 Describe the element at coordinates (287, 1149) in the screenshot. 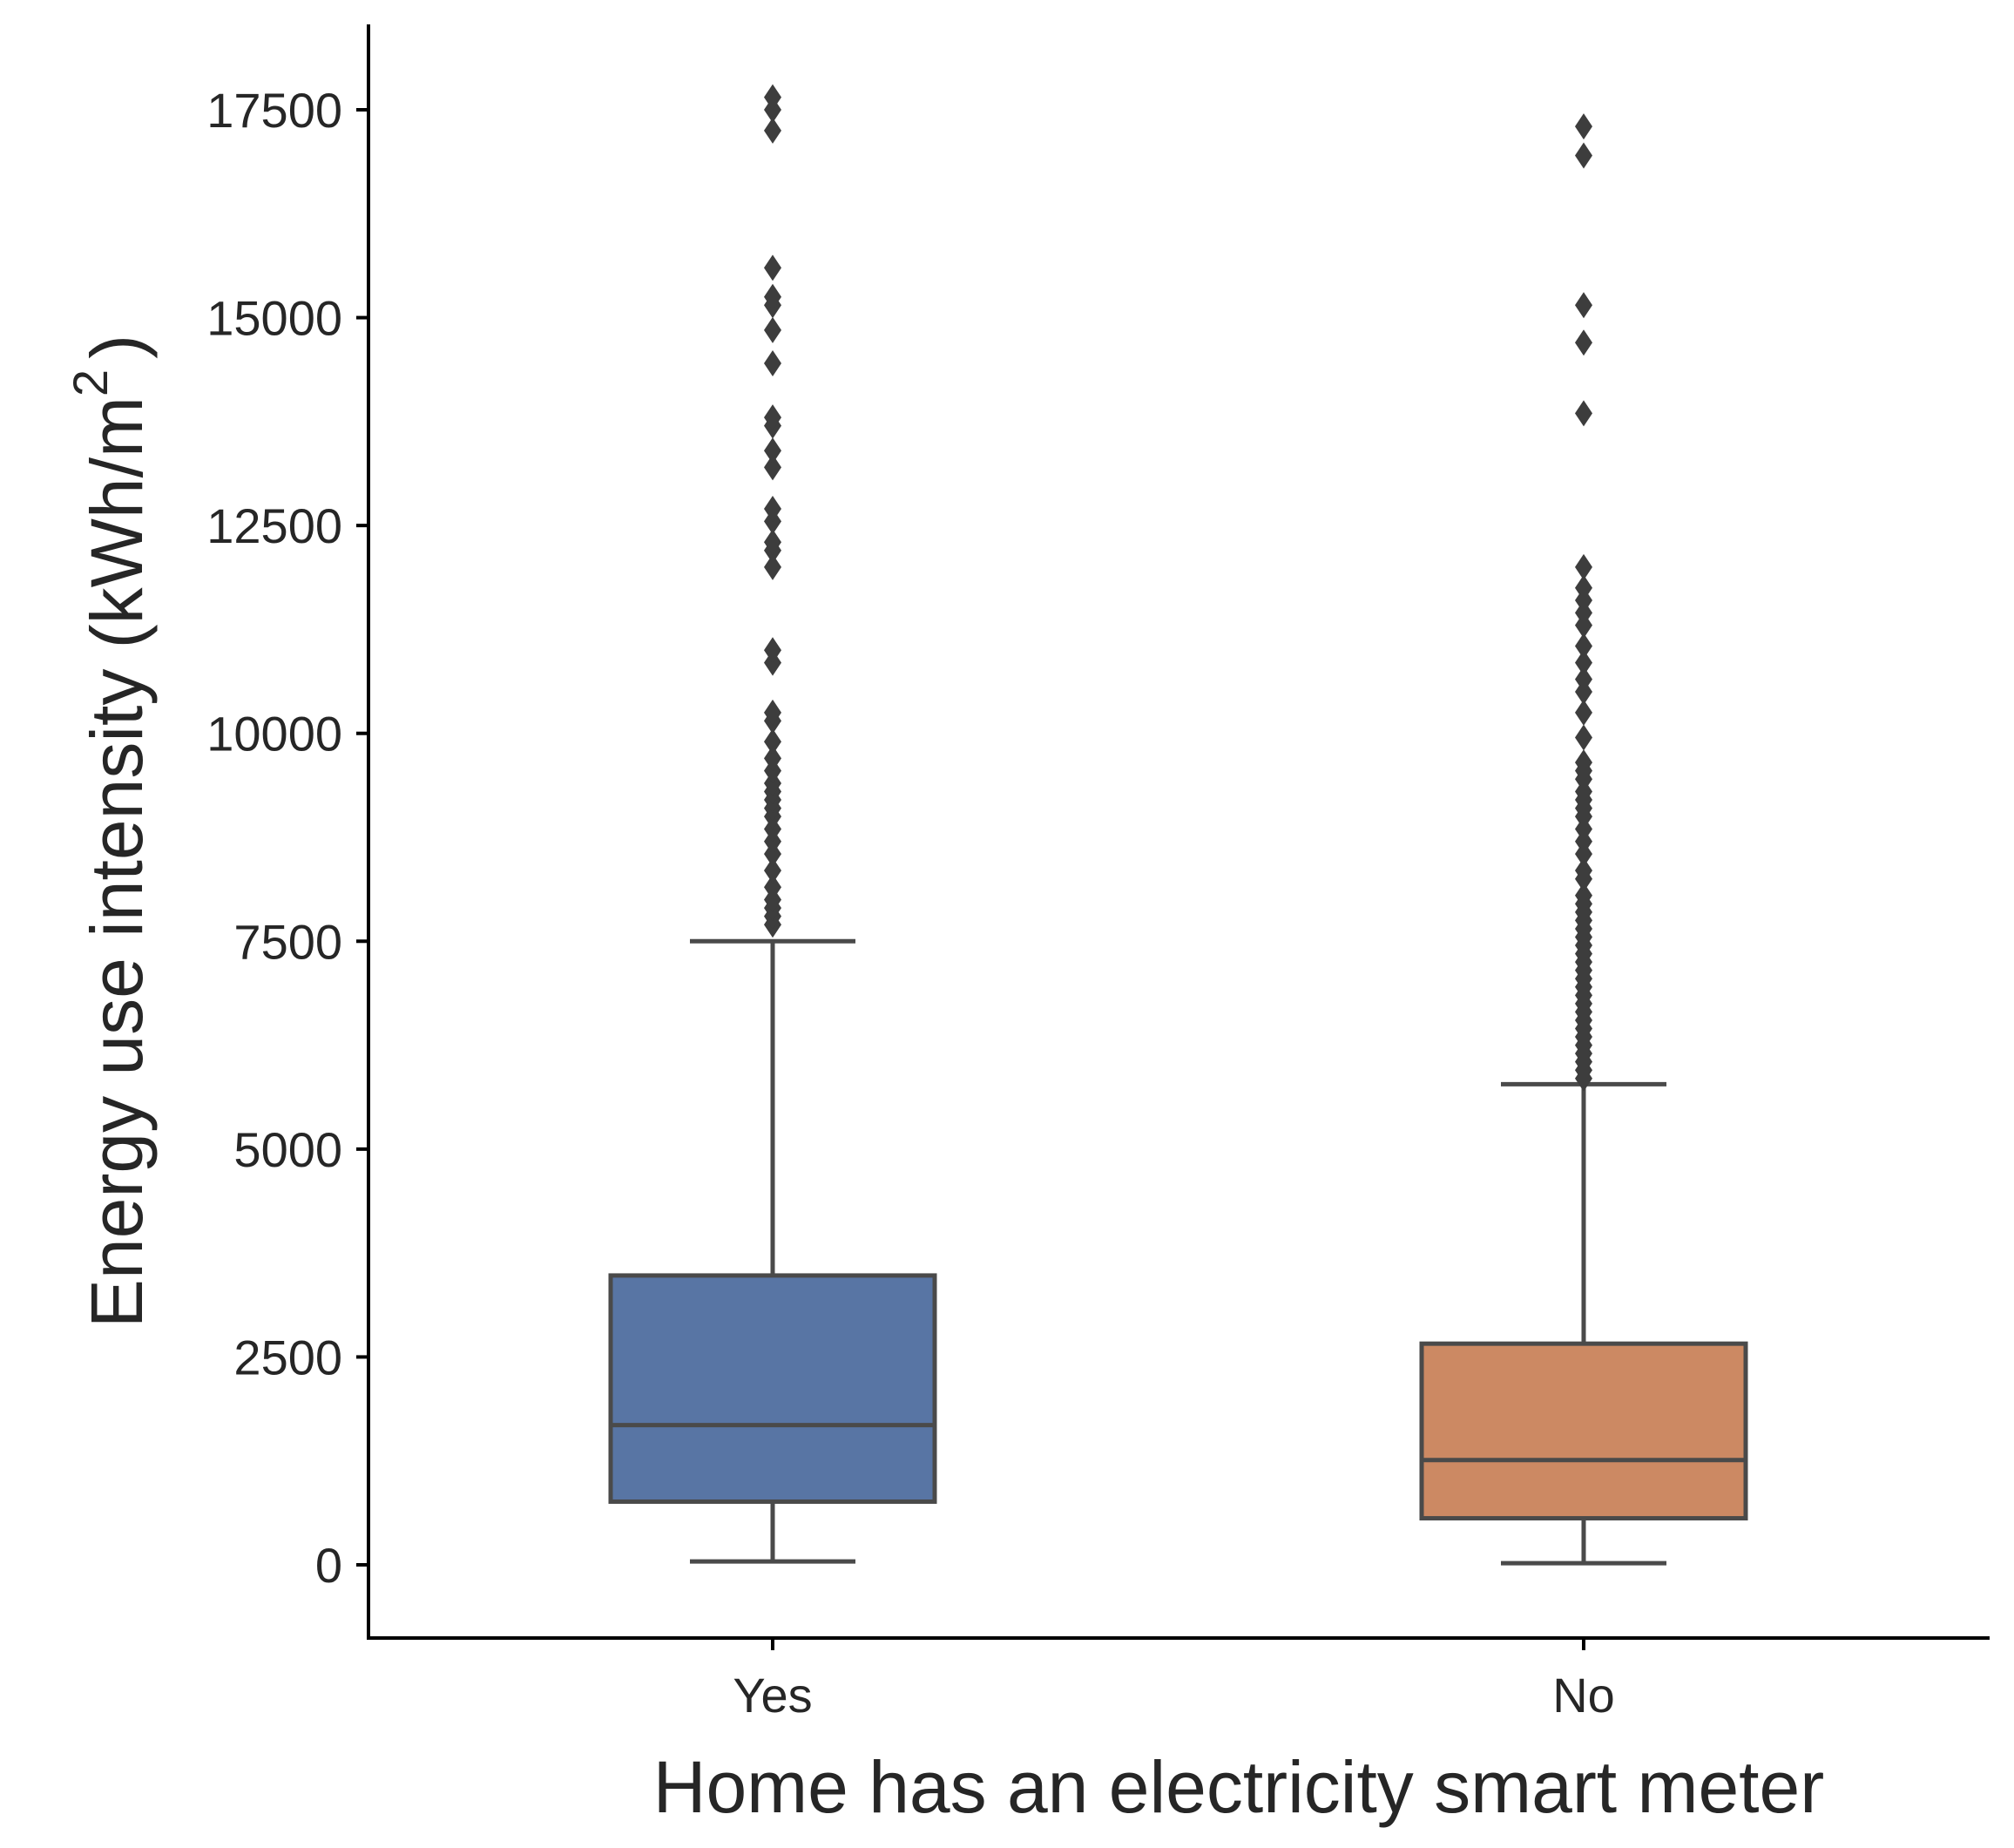

I see `y-tick-label: 5000` at that location.